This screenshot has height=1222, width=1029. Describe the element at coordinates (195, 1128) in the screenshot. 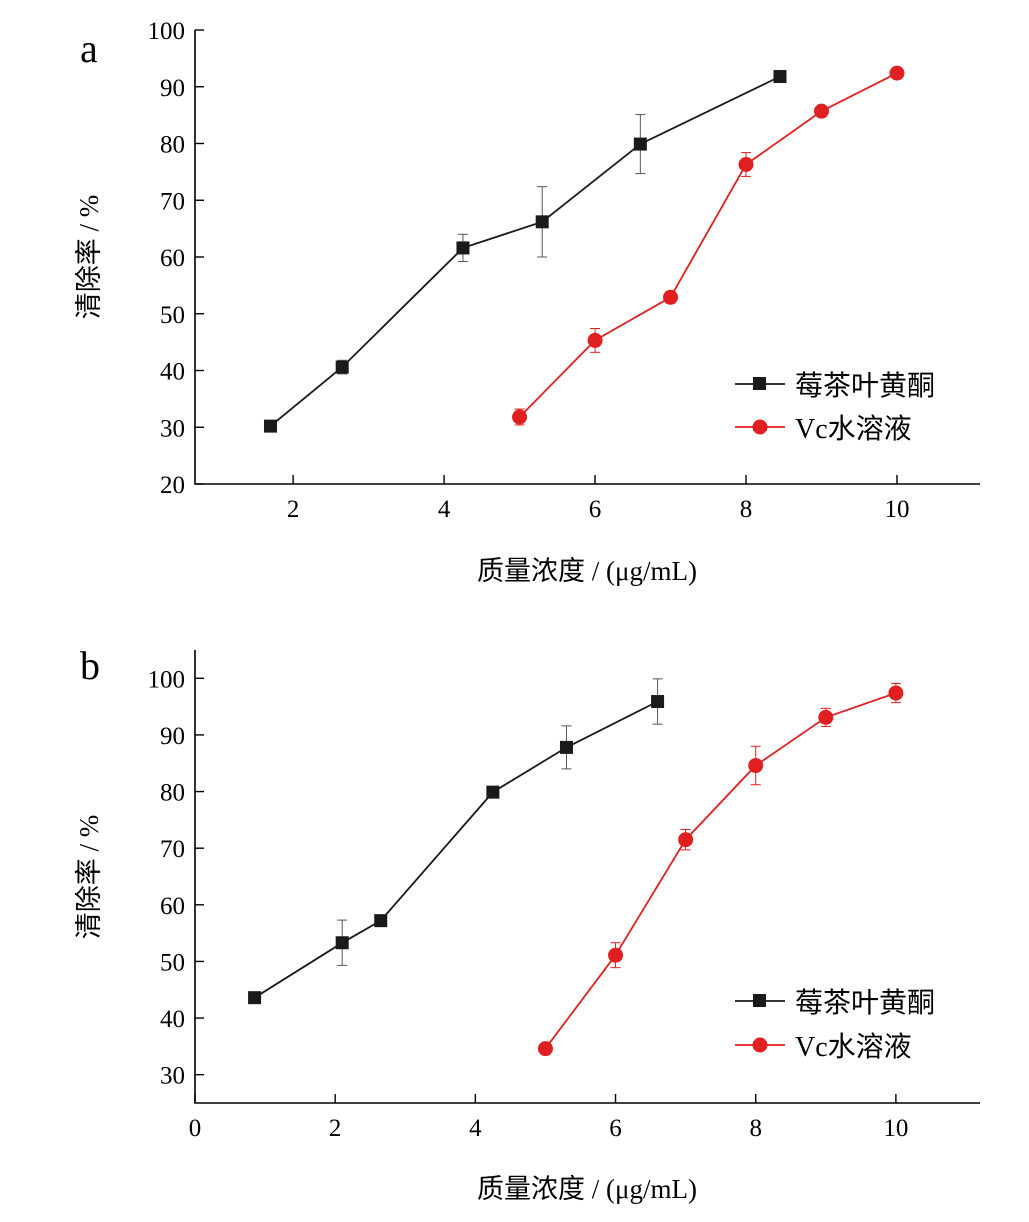

I see `x-tick-label: 0` at that location.